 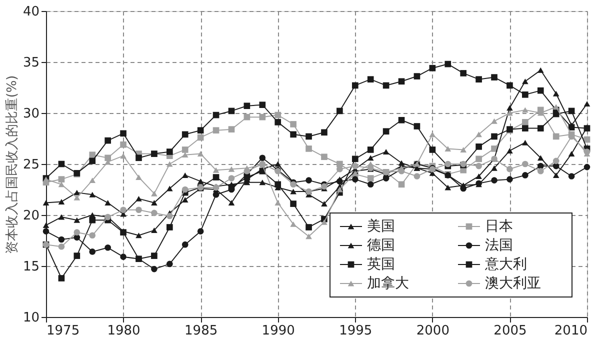 I want to click on x-tick-label: 1985, so click(x=201, y=331).